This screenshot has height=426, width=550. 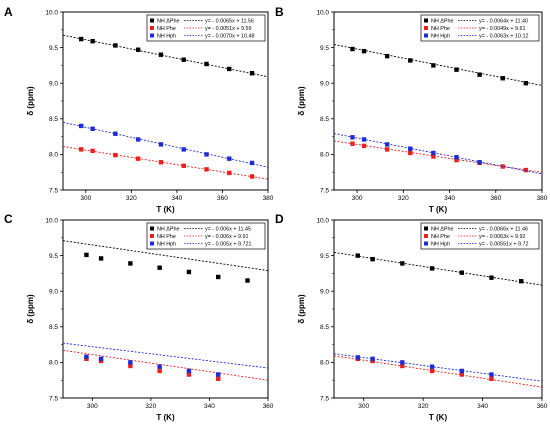 I want to click on panel-letter: C, so click(x=8, y=219).